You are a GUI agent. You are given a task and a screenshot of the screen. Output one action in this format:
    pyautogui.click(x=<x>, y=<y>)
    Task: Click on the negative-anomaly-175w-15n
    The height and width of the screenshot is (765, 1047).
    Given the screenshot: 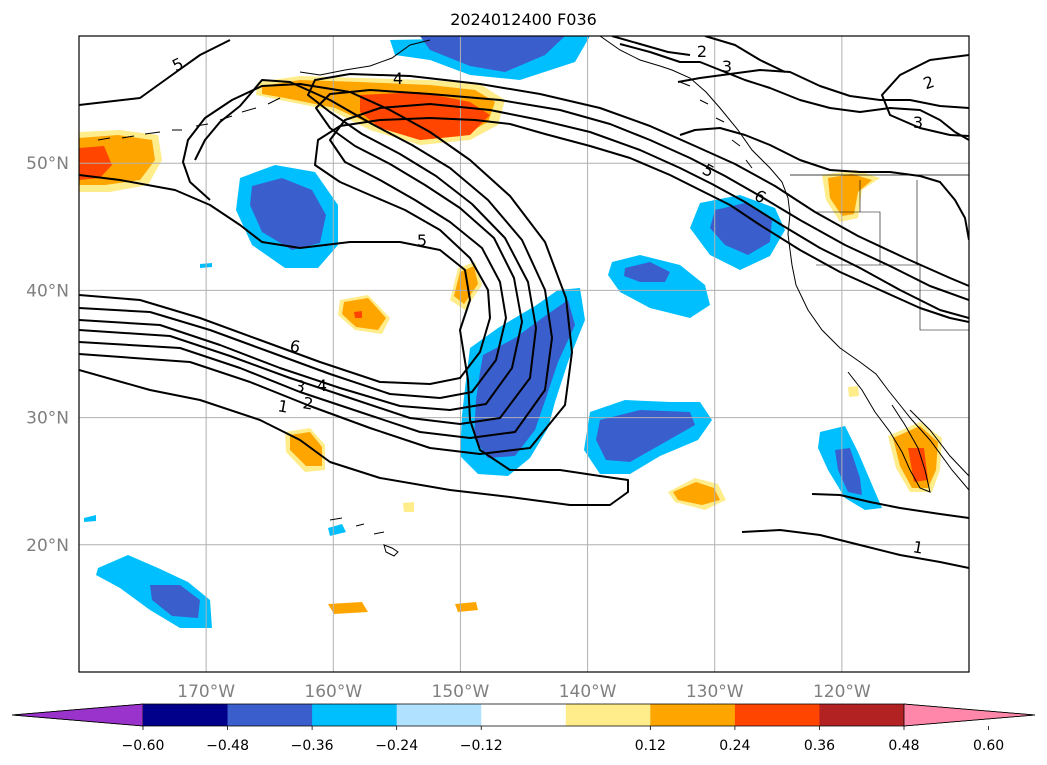 What is the action you would take?
    pyautogui.click(x=154, y=591)
    